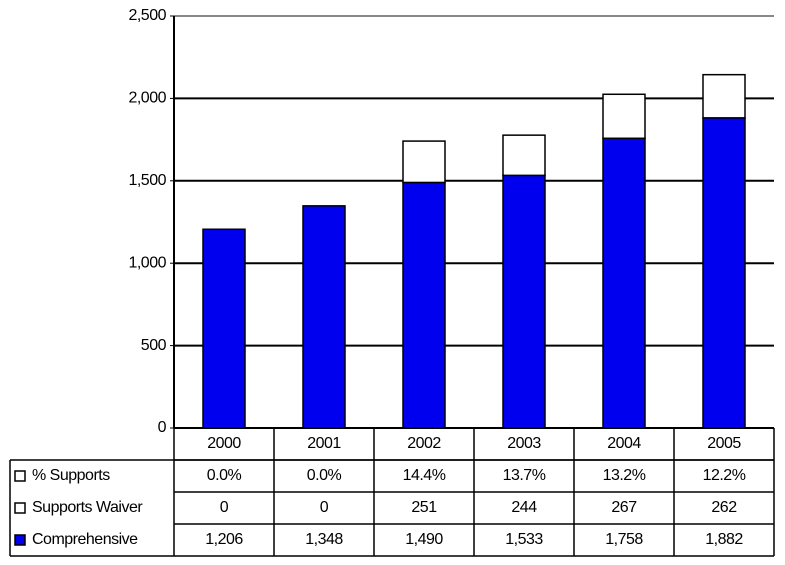  What do you see at coordinates (524, 507) in the screenshot?
I see `table-cell: 244` at bounding box center [524, 507].